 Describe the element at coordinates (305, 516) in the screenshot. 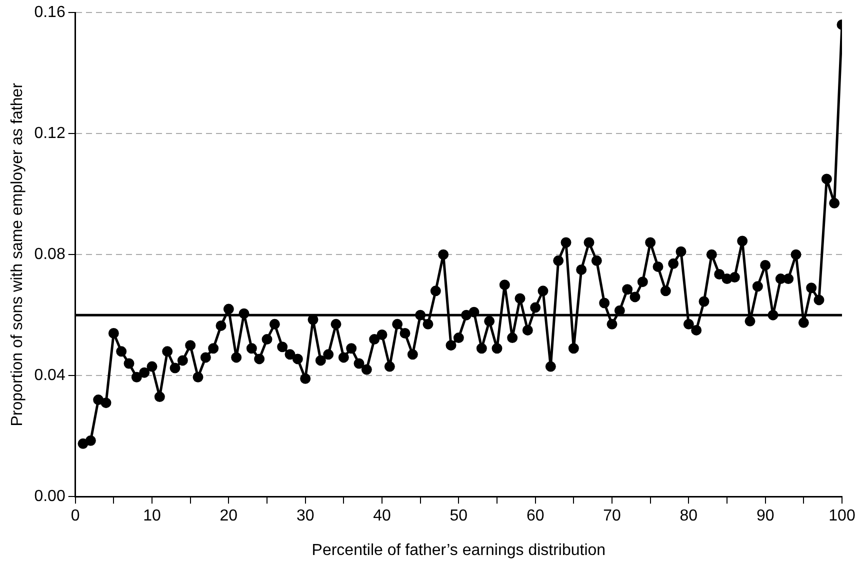

I see `x-tick-label: 30` at that location.